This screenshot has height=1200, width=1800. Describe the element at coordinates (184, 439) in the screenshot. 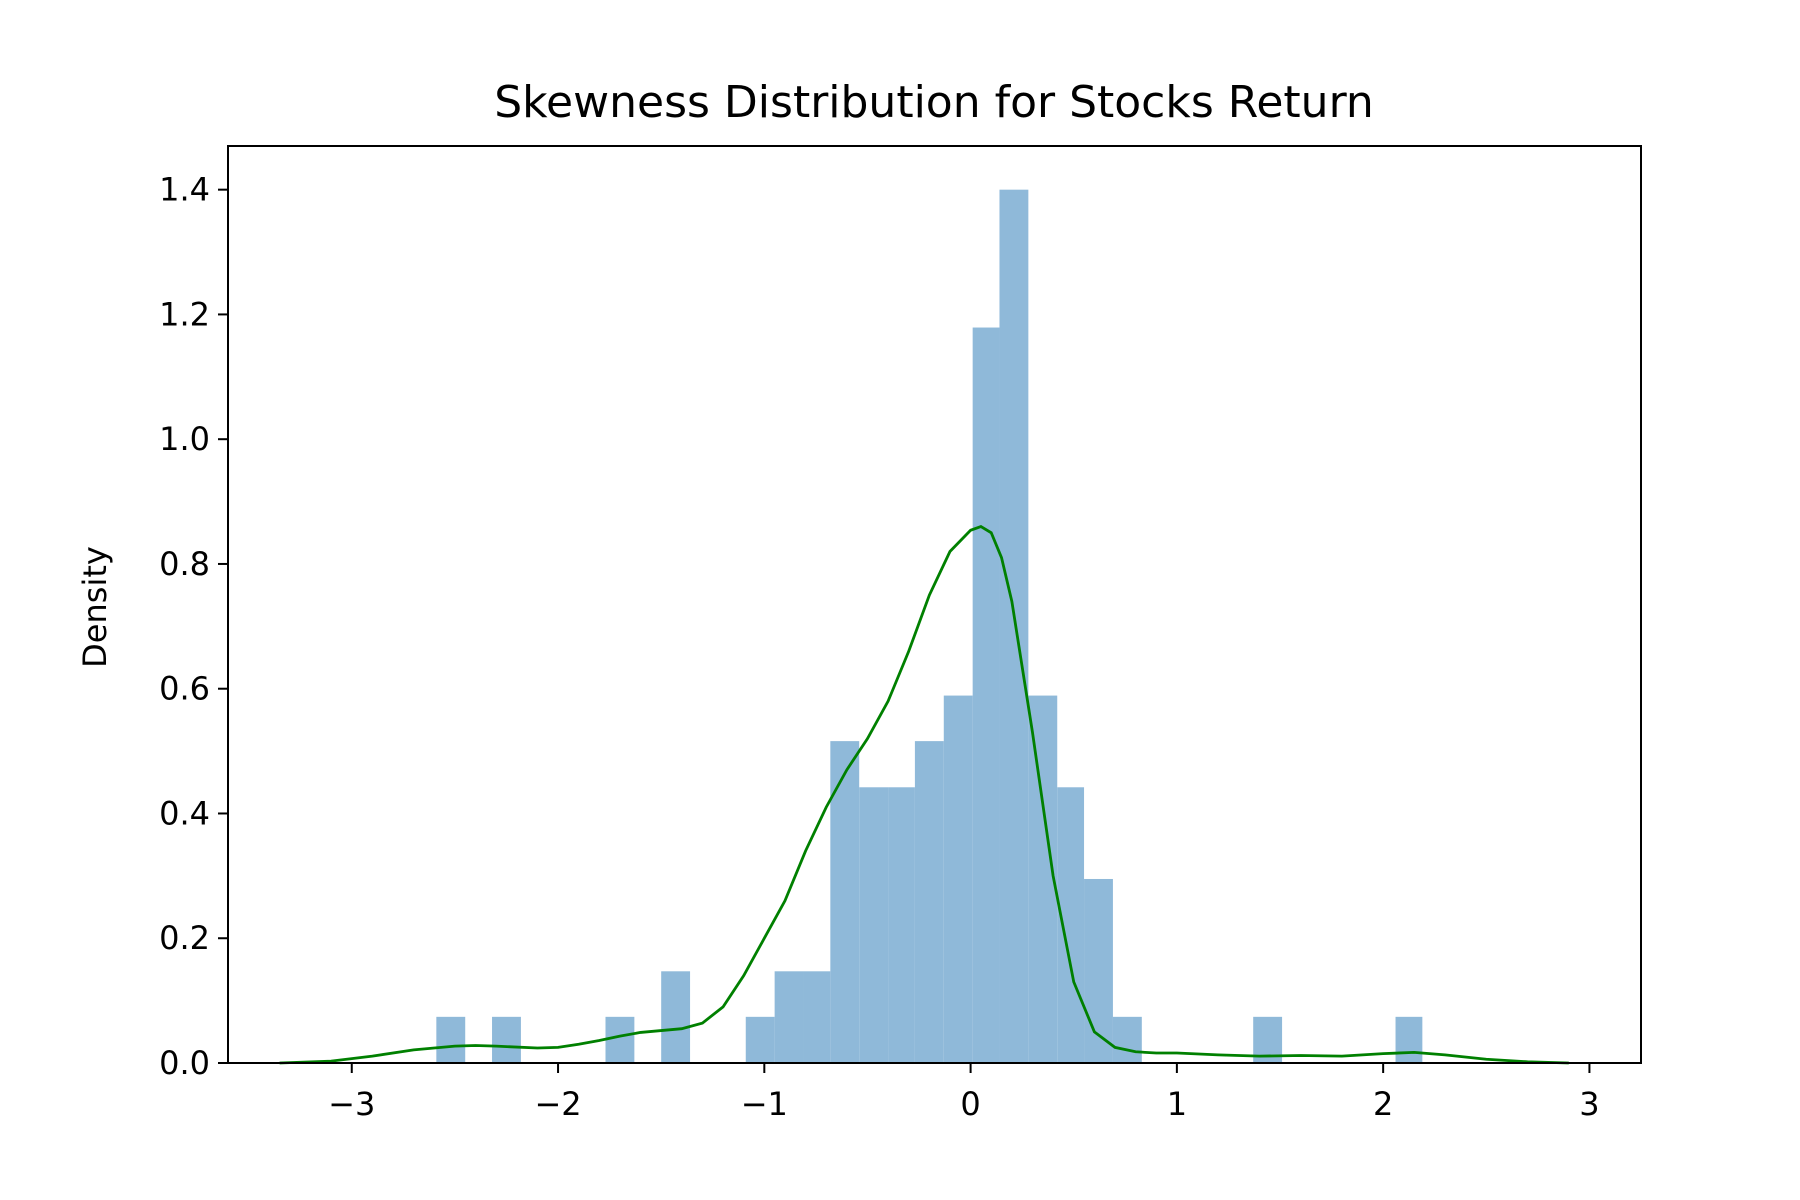

I see `y-tick-label: 1.0` at that location.